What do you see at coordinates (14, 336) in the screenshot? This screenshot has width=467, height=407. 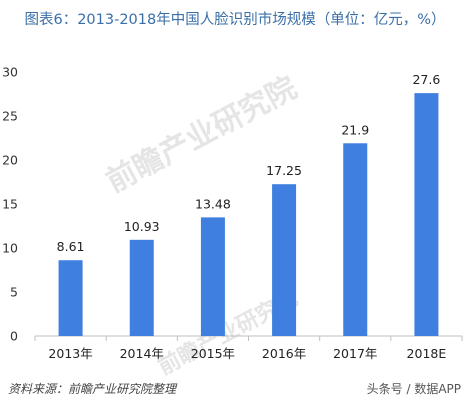 I see `y-tick-label: 0` at bounding box center [14, 336].